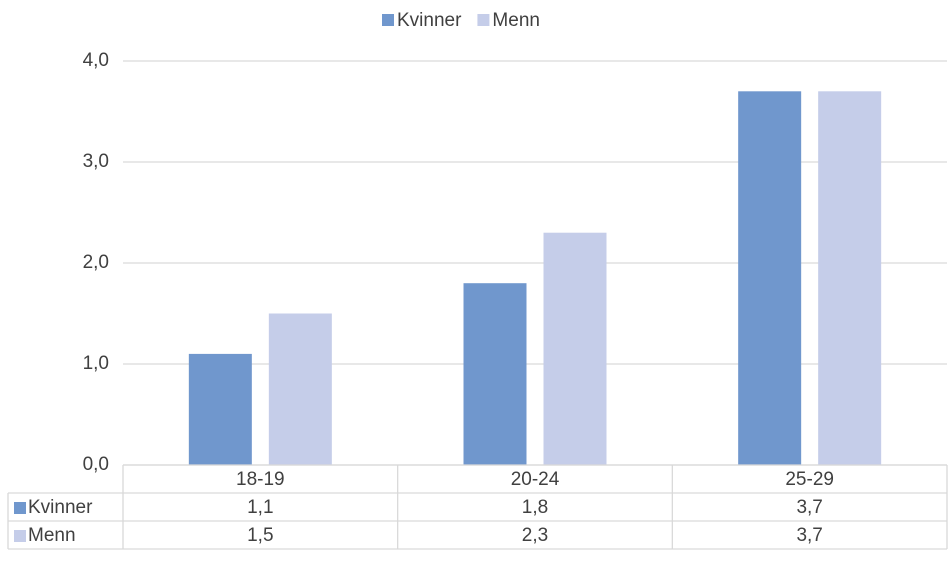 Image resolution: width=948 pixels, height=567 pixels. I want to click on x-tick-label: 18-19, so click(260, 479).